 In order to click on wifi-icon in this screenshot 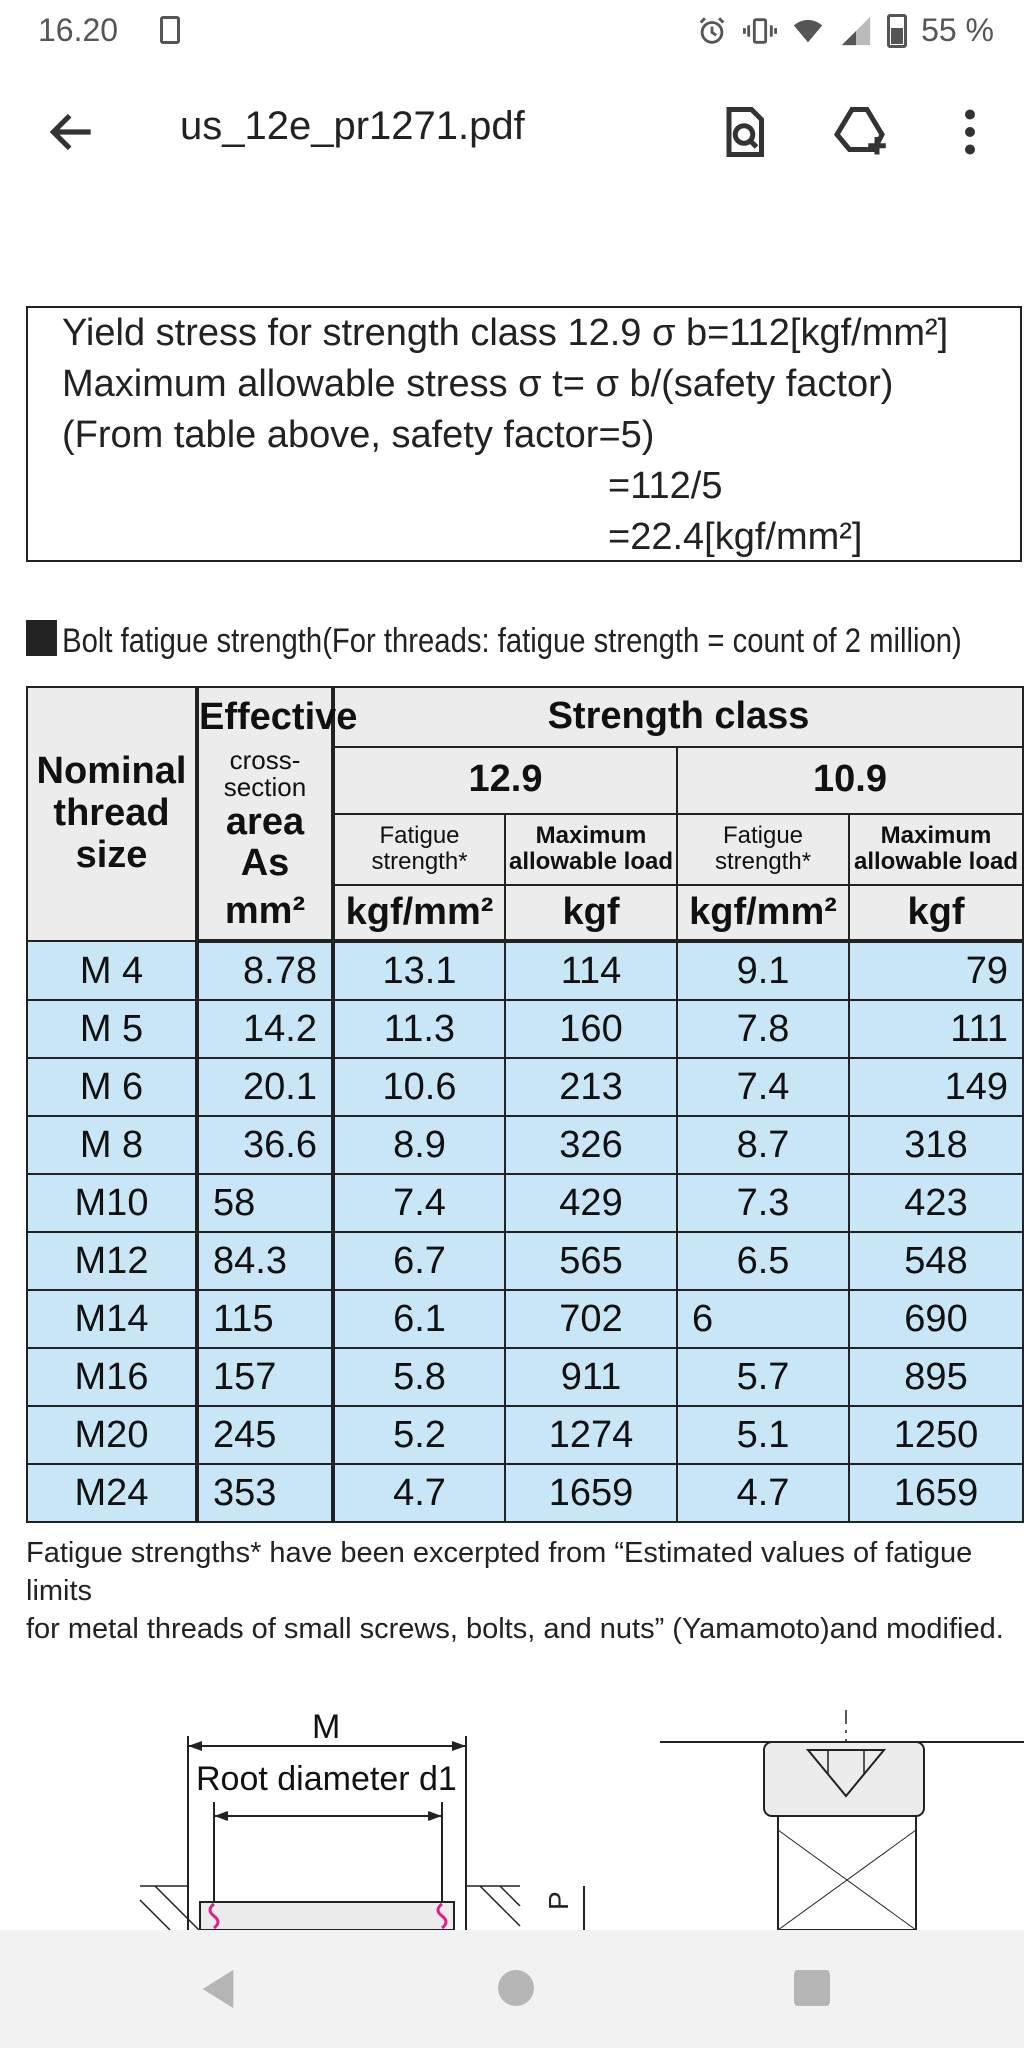, I will do `click(808, 30)`.